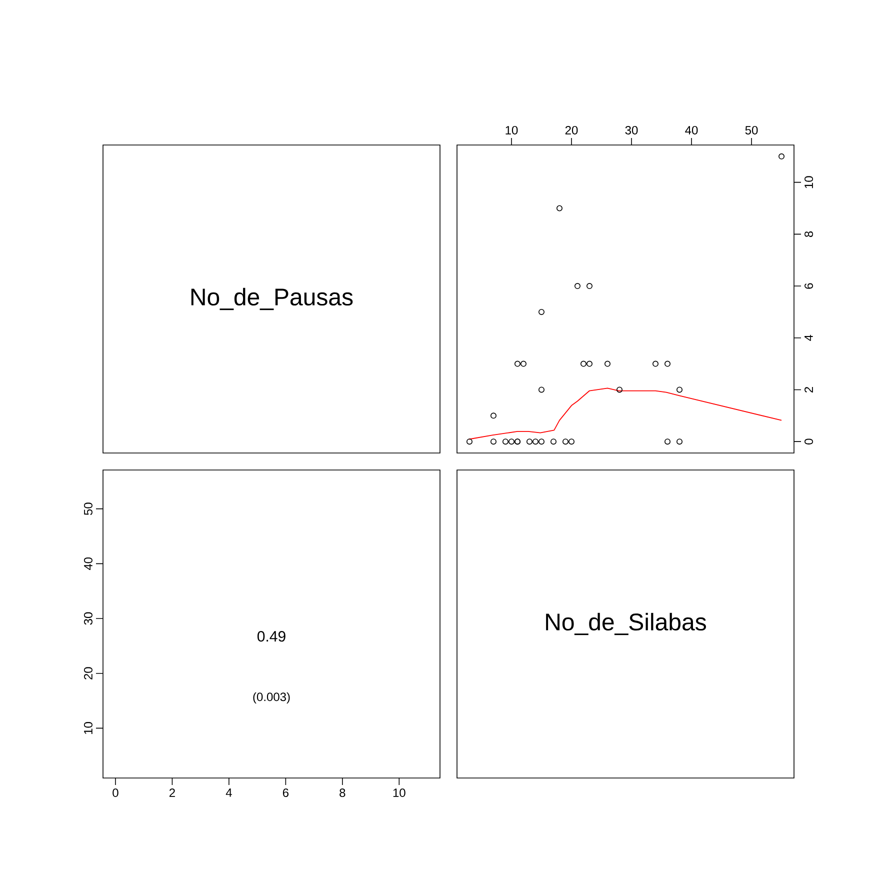 The image size is (874, 877). Describe the element at coordinates (809, 234) in the screenshot. I see `y-tick-label: 8` at that location.